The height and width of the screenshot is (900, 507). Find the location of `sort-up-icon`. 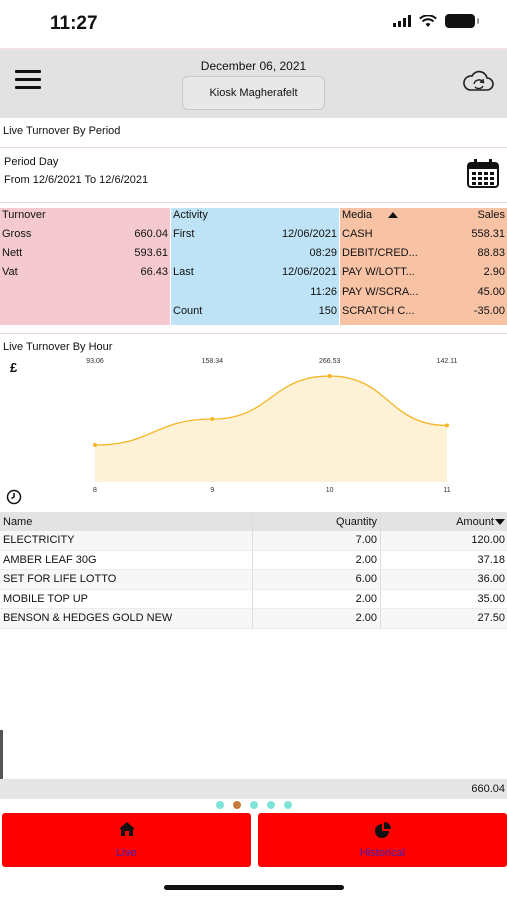

sort-up-icon is located at coordinates (392, 215).